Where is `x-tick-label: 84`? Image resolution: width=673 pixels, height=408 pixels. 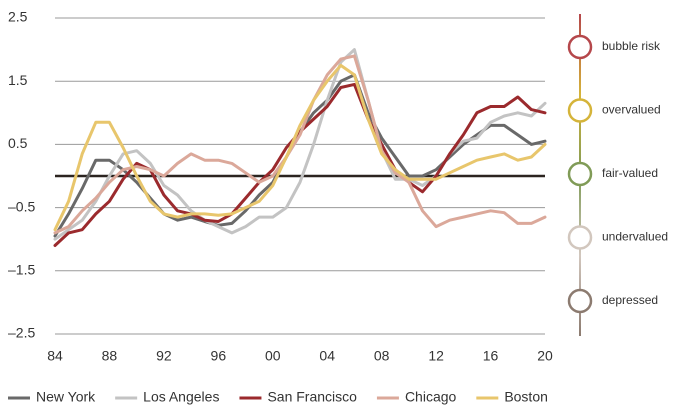
x-tick-label: 84 is located at coordinates (55, 356).